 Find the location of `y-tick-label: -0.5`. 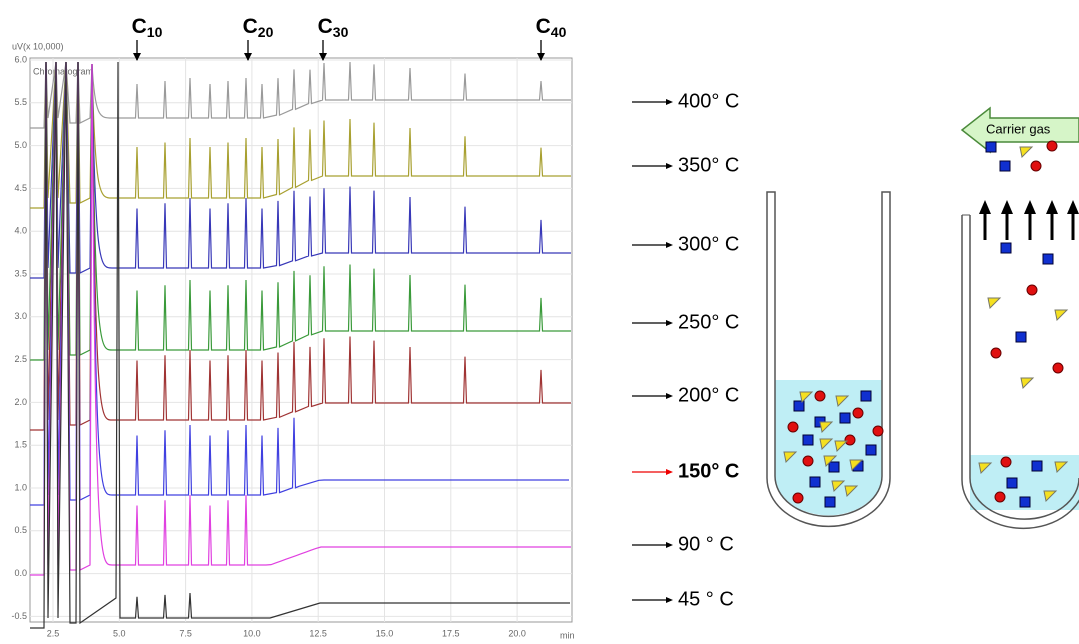

y-tick-label: -0.5 is located at coordinates (19, 616).